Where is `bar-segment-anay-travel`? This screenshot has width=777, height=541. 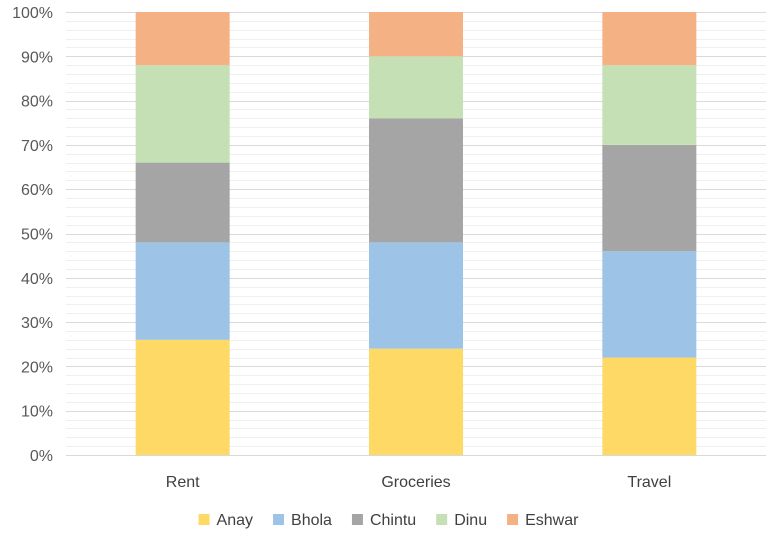 bar-segment-anay-travel is located at coordinates (649, 406).